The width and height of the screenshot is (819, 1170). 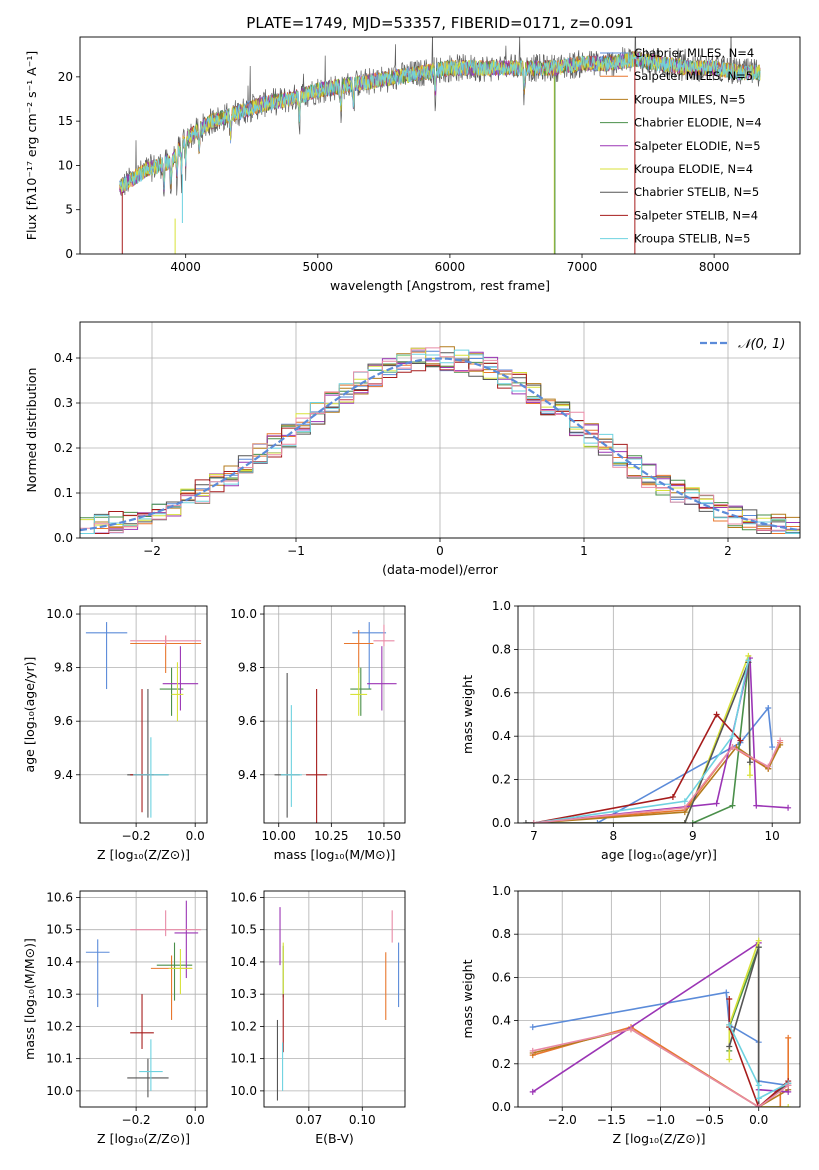 What do you see at coordinates (63, 403) in the screenshot?
I see `y-tick-label: 0.3` at bounding box center [63, 403].